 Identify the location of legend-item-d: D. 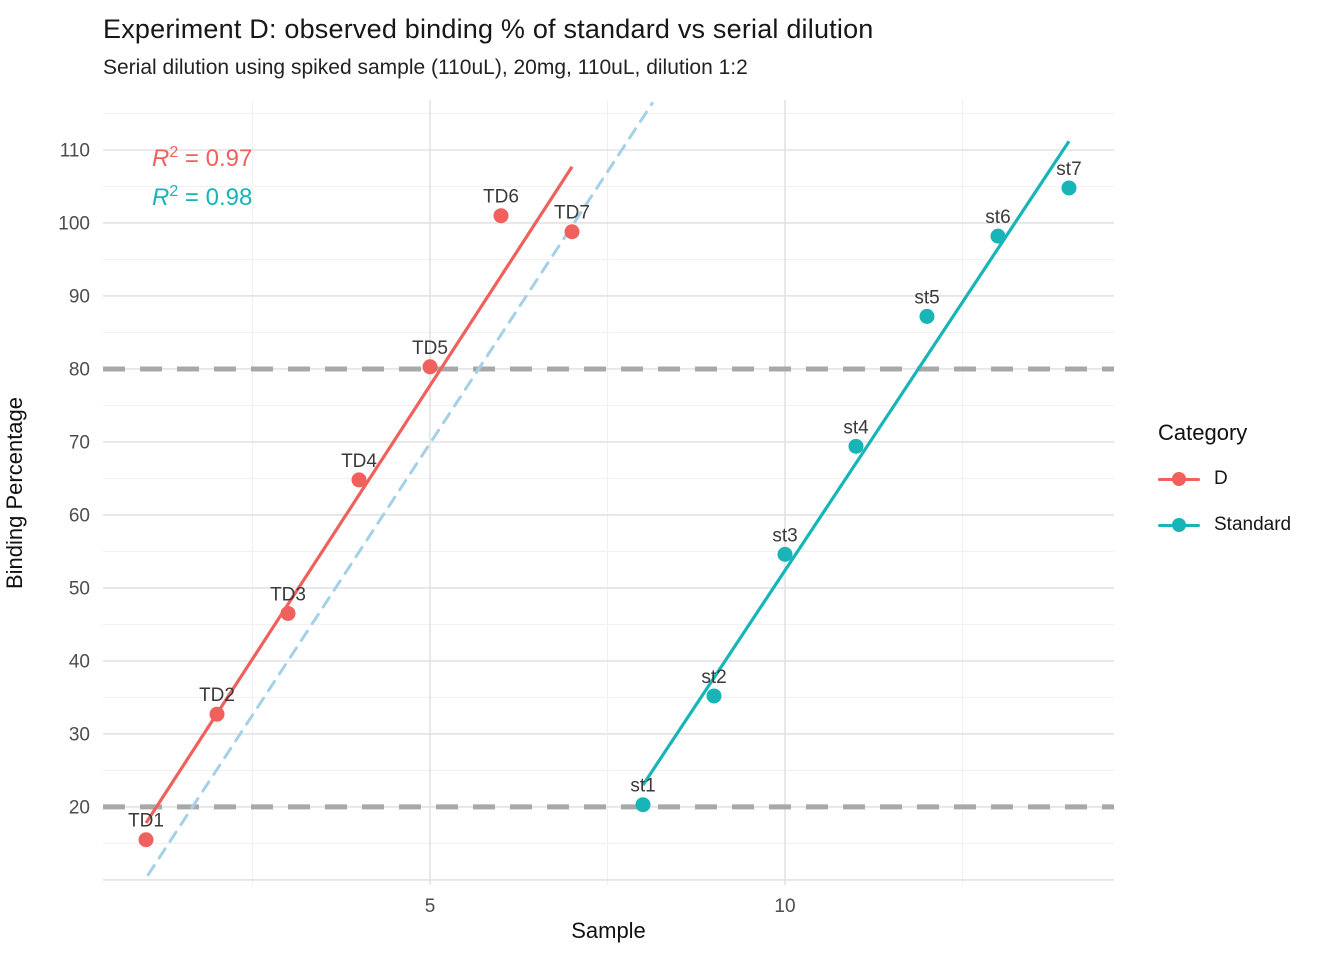
(1224, 479).